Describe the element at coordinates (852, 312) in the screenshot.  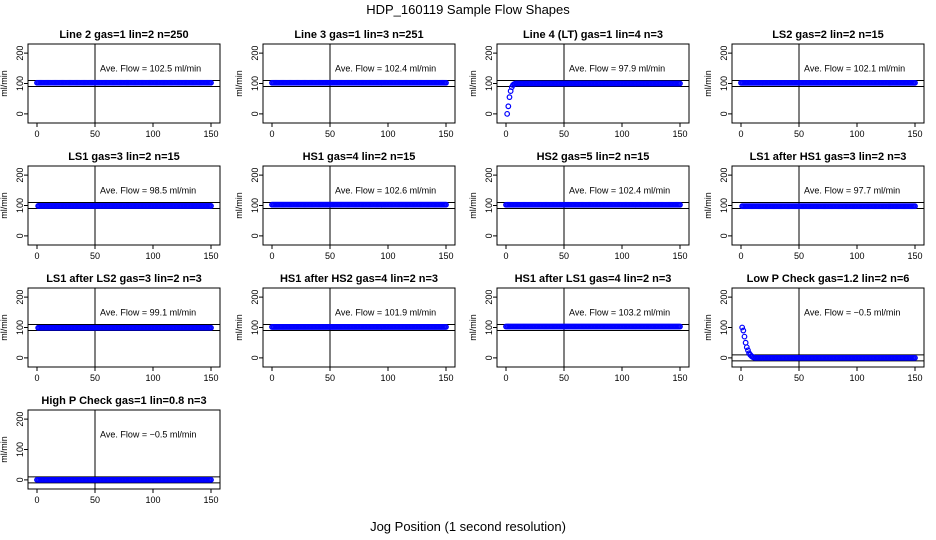
I see `average-flow-annotation: Ave. Flow = −0.5 ml/min` at that location.